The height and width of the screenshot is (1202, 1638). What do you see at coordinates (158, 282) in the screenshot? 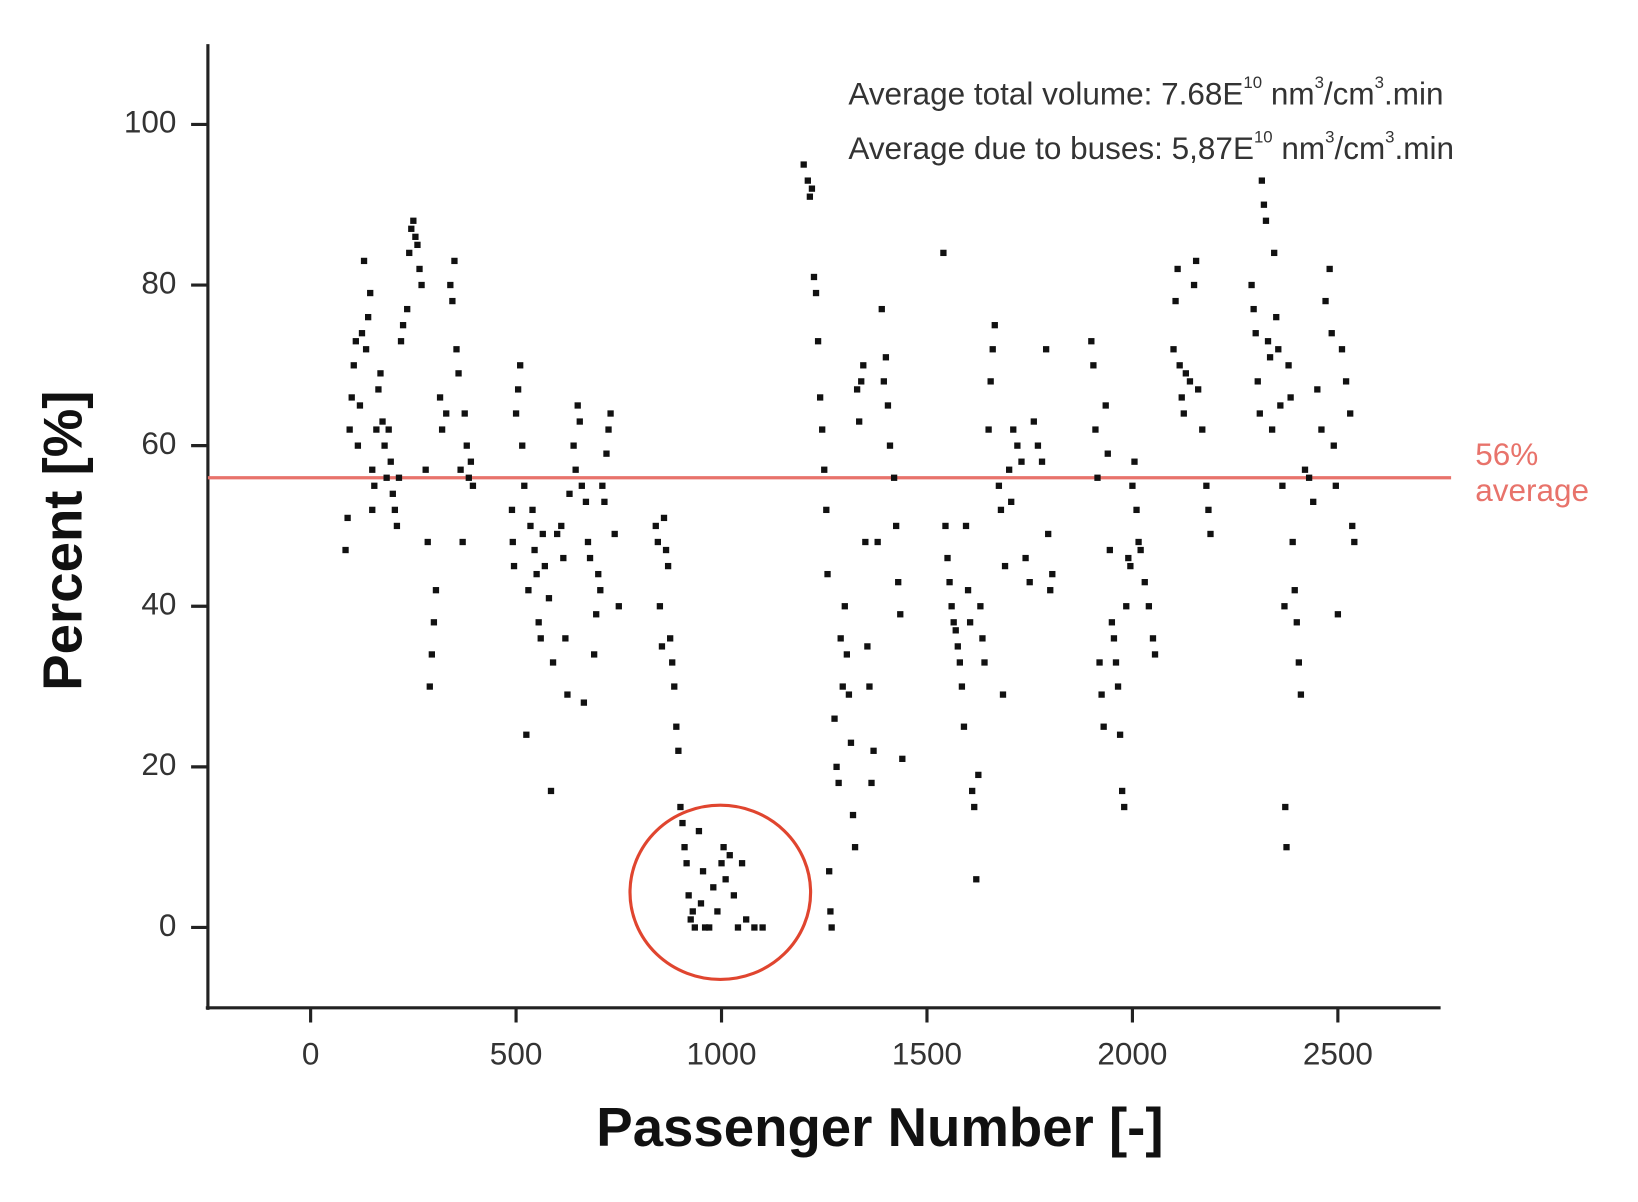
I see `y-tick-label: 80` at bounding box center [158, 282].